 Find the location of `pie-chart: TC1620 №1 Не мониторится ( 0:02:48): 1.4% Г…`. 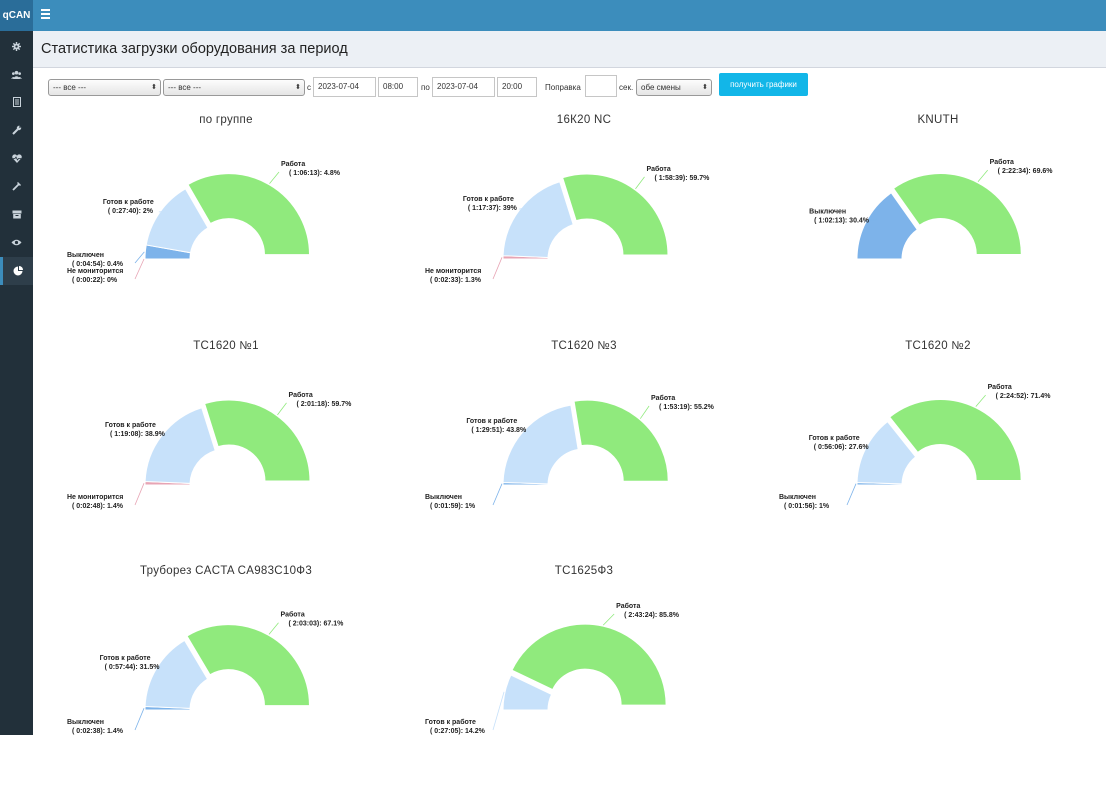

pie-chart: TC1620 №1 Не мониторится ( 0:02:48): 1.4% Г… is located at coordinates (226, 450).